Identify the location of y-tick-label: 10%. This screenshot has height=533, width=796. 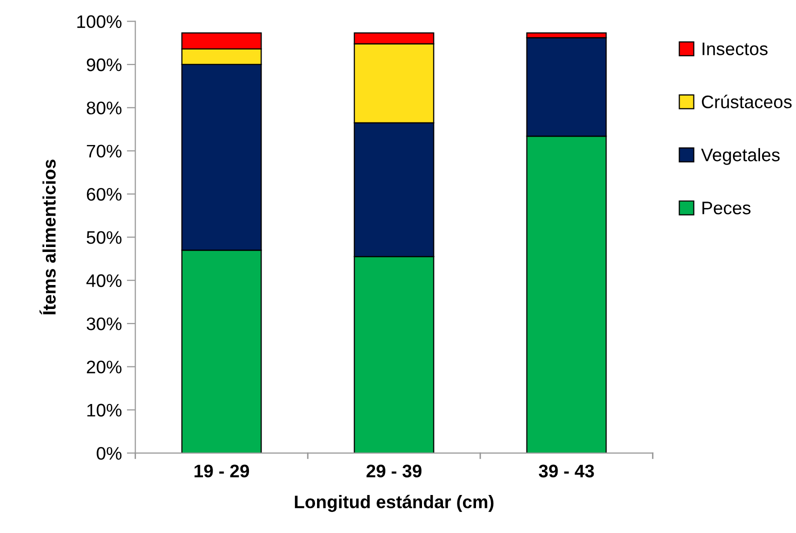
(104, 410).